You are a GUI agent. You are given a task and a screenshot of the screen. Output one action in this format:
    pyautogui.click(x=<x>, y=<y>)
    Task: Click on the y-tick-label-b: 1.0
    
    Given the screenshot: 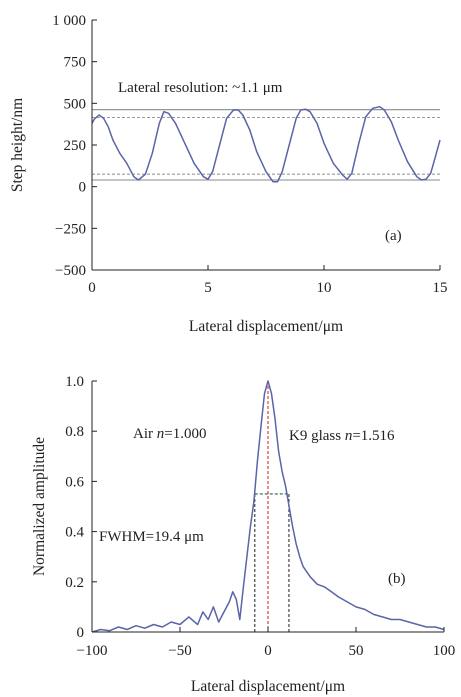 What is the action you would take?
    pyautogui.click(x=74, y=382)
    